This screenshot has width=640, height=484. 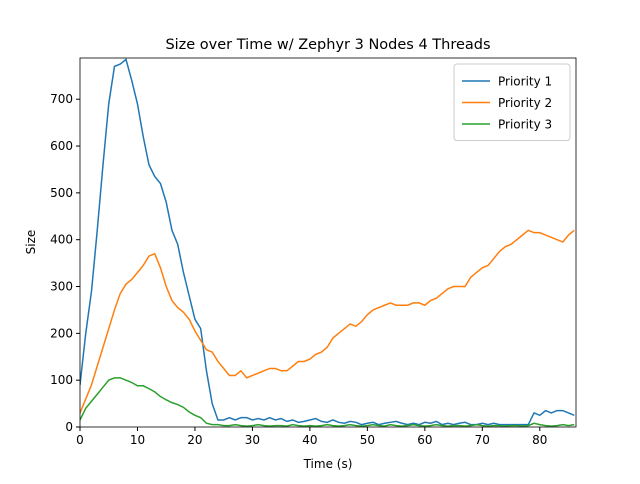 What do you see at coordinates (69, 427) in the screenshot?
I see `y-tick-label: 0` at bounding box center [69, 427].